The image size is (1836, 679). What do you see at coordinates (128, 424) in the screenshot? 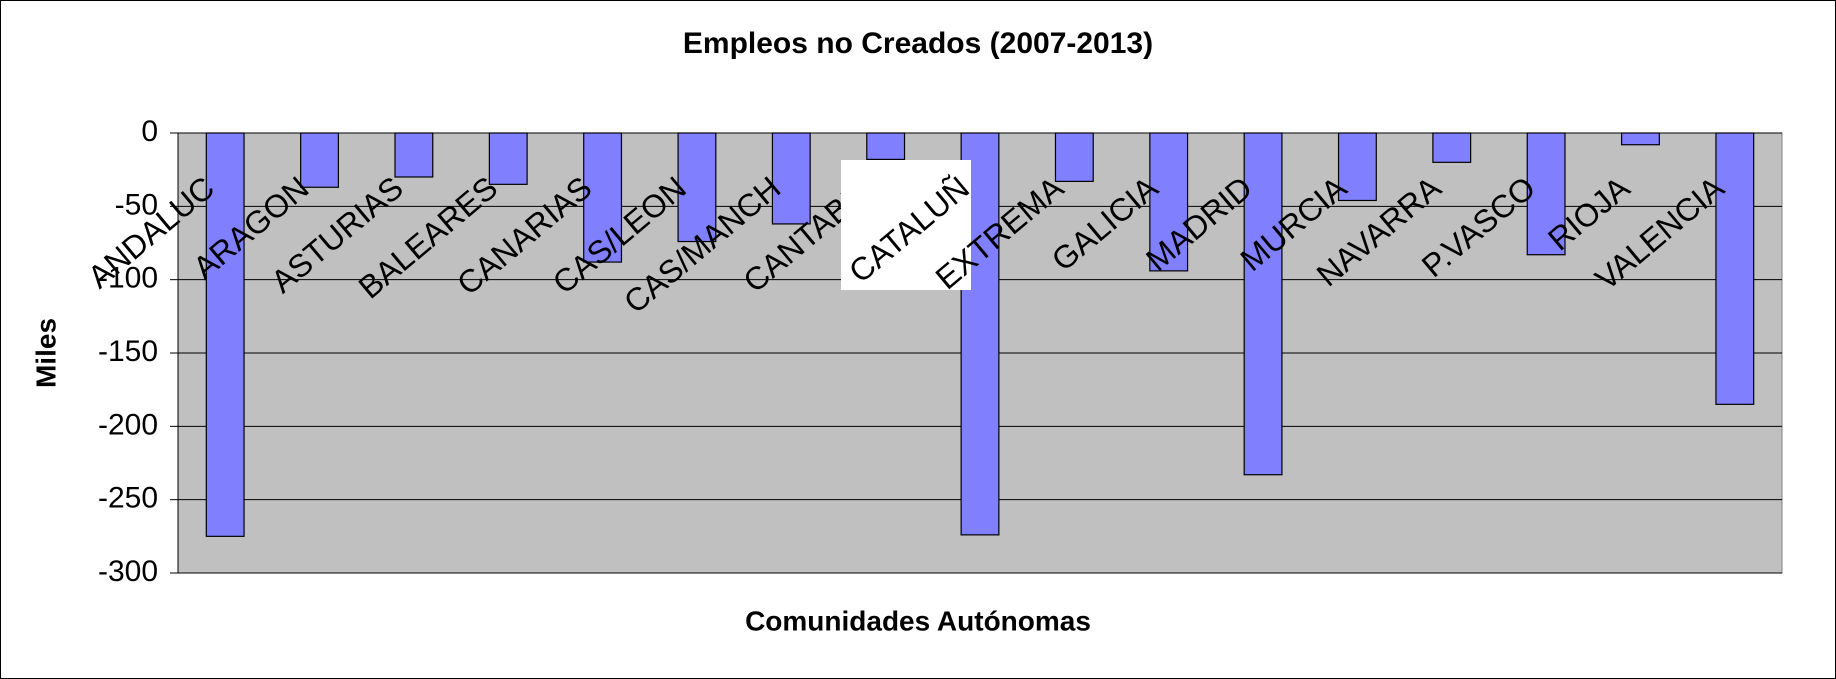
I see `y-tick-label: -200` at bounding box center [128, 424].